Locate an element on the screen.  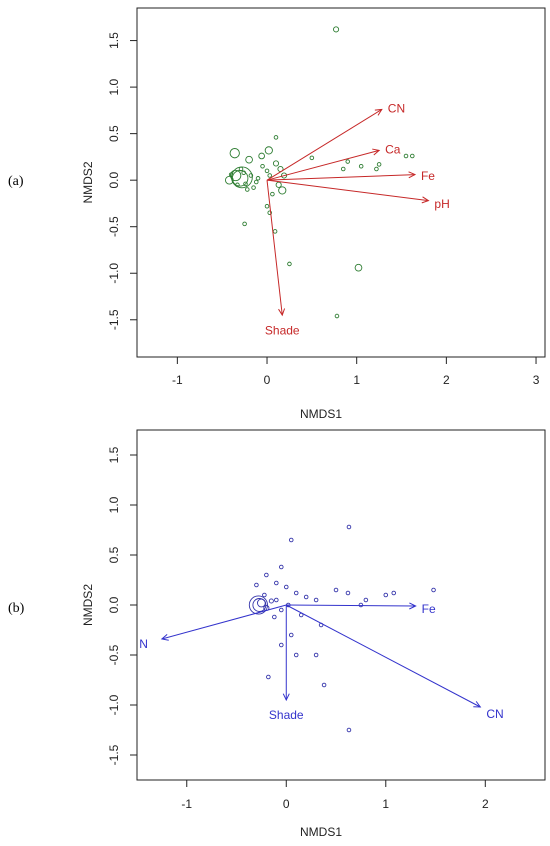
panel-label: (b) is located at coordinates (16, 608).